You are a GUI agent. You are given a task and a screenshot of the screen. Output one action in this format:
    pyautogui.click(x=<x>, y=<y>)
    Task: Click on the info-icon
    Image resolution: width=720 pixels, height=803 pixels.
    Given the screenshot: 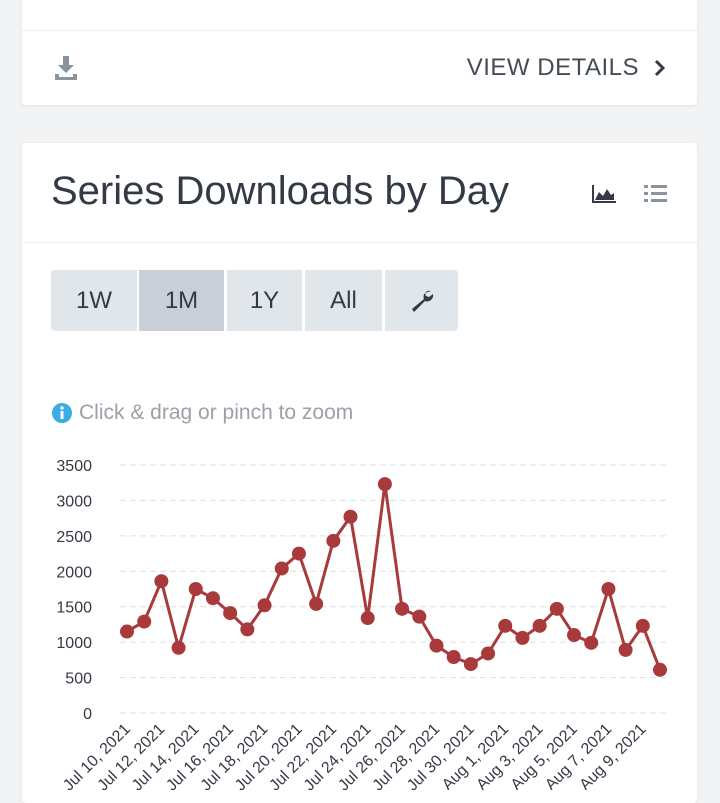 What is the action you would take?
    pyautogui.click(x=62, y=413)
    